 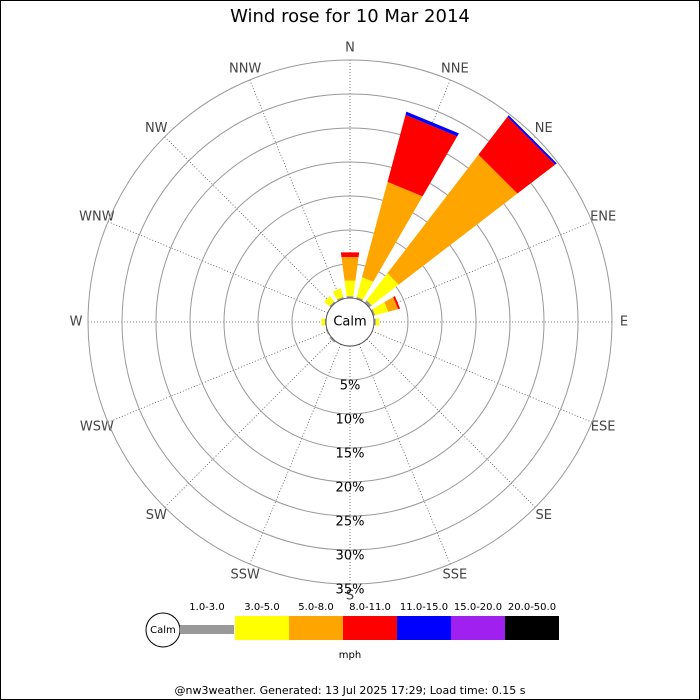 I want to click on r-tick-label: 30%, so click(x=350, y=556).